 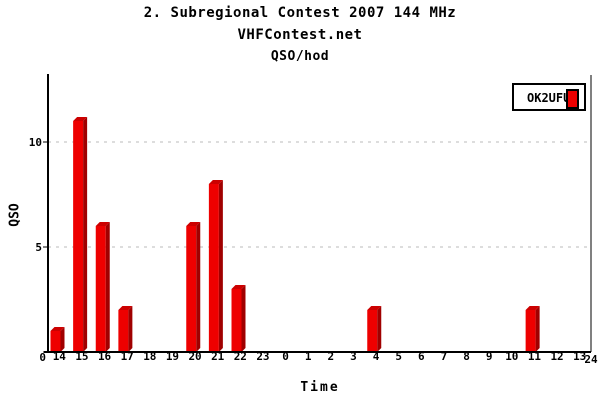 What do you see at coordinates (218, 356) in the screenshot?
I see `x-tick-label-21: 21` at bounding box center [218, 356].